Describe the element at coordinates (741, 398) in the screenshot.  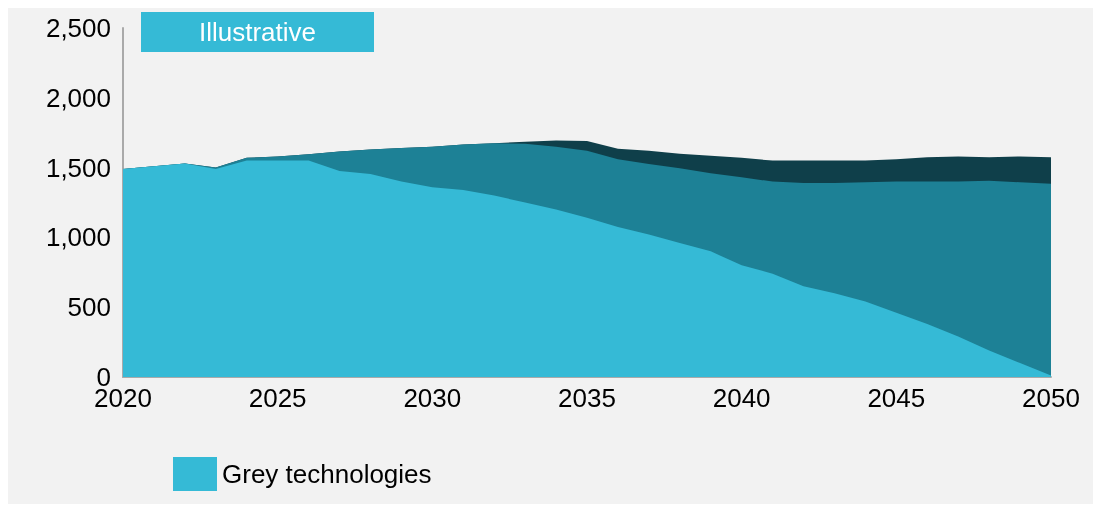
I see `x-tick-label: 2040` at that location.